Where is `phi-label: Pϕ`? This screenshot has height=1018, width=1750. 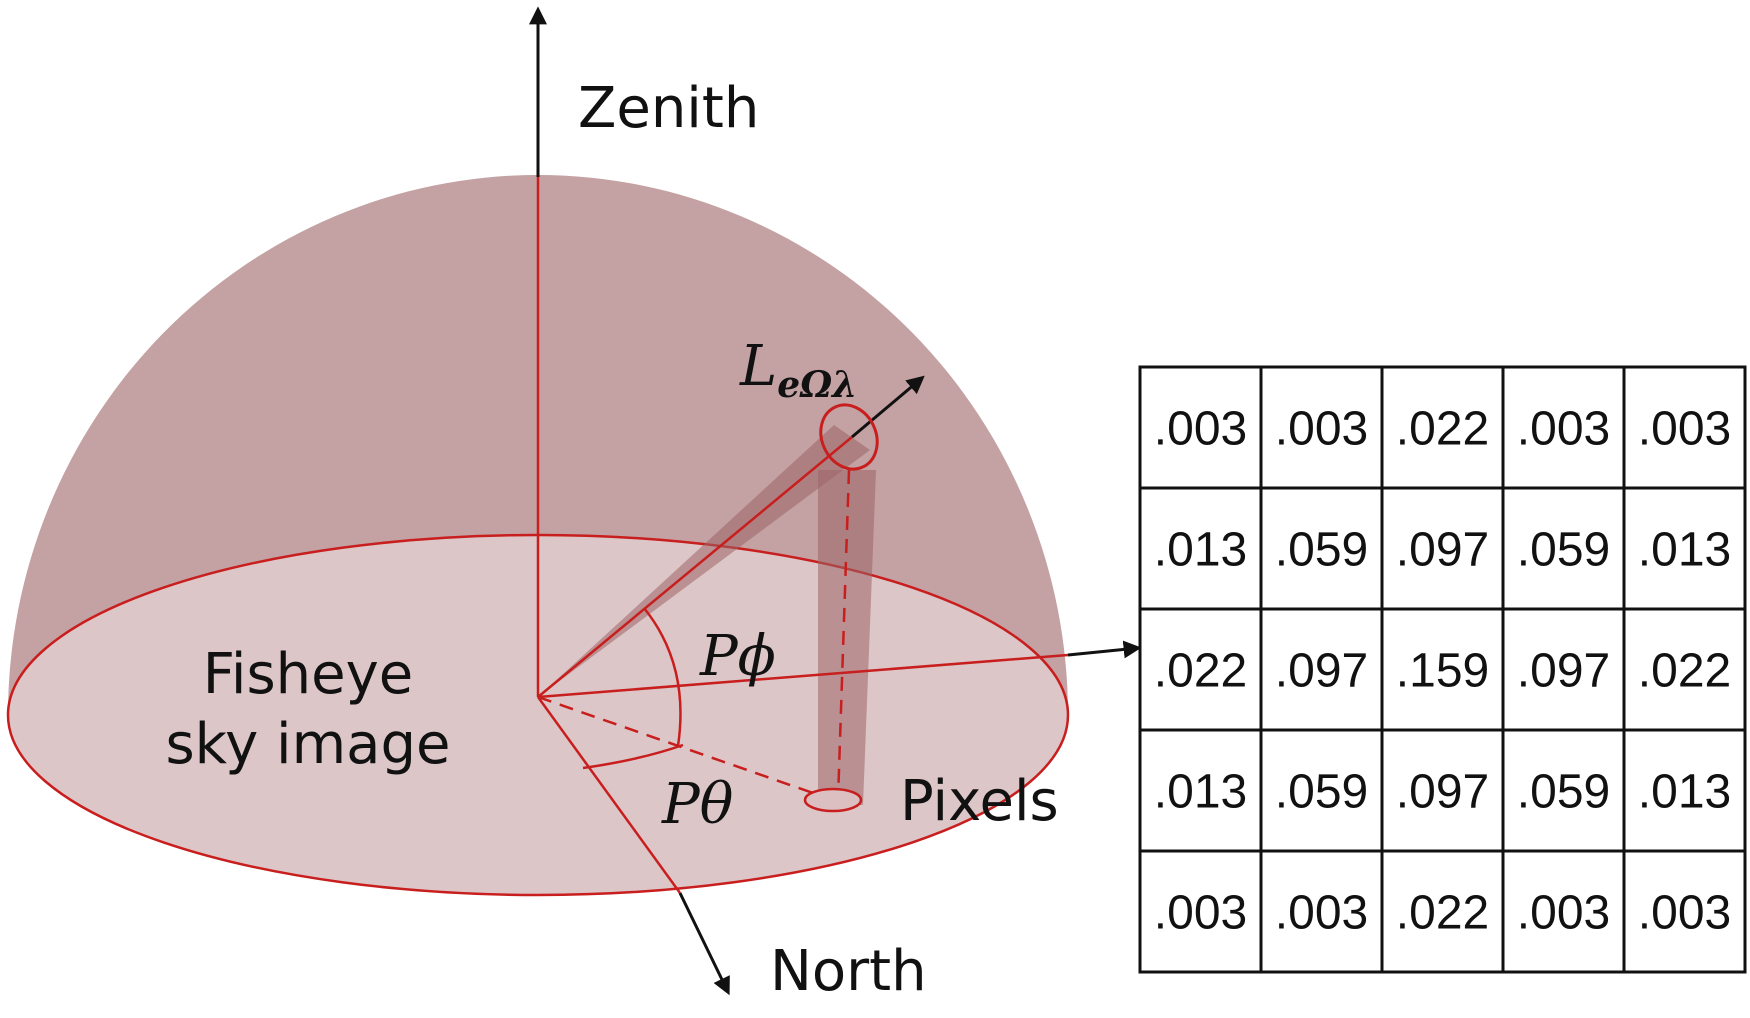 phi-label: Pϕ is located at coordinates (737, 656).